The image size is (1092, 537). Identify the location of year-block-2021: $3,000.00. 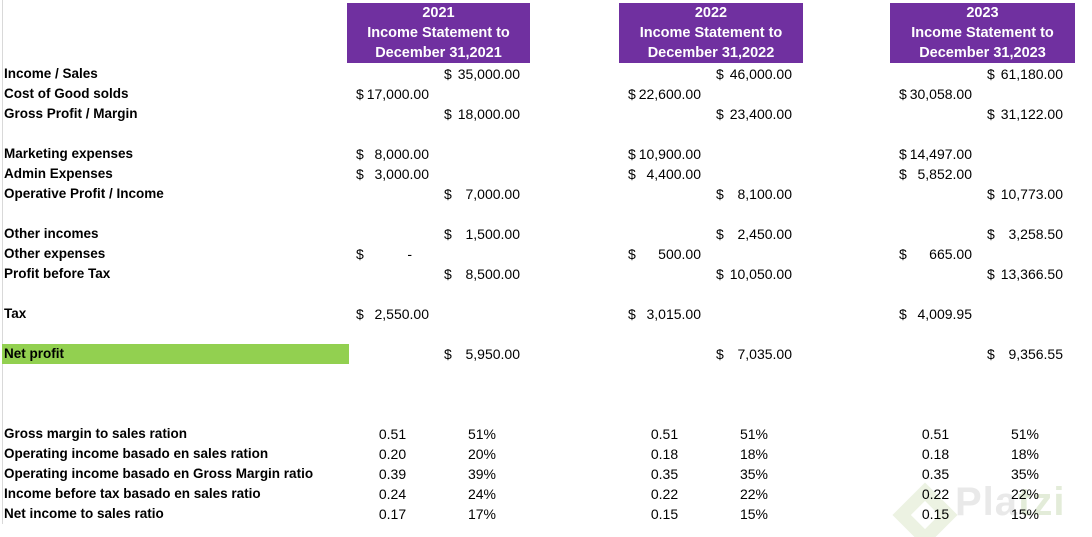
(439, 174).